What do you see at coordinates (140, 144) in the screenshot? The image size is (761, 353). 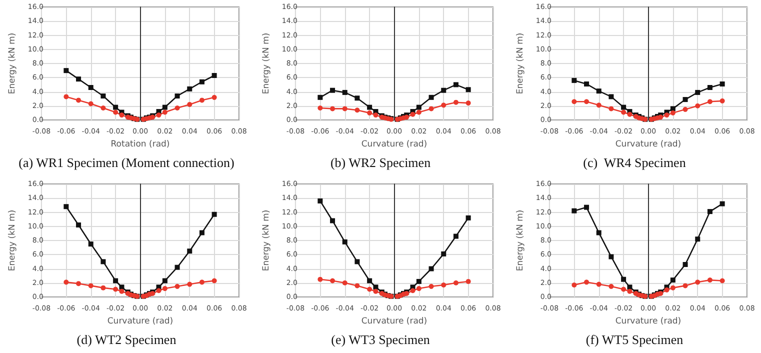 I see `x-axis-title: Rotation (rad)` at bounding box center [140, 144].